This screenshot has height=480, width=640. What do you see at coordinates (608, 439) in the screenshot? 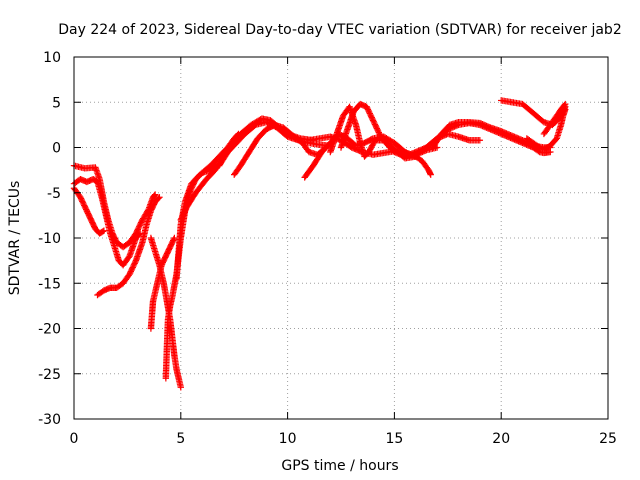
I see `x-tick-label: 25` at bounding box center [608, 439].